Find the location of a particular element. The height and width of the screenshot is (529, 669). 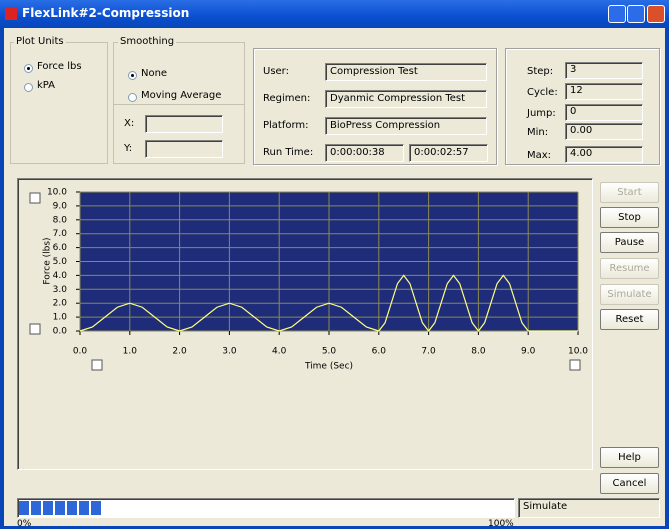

scroll-right-button is located at coordinates (575, 365).